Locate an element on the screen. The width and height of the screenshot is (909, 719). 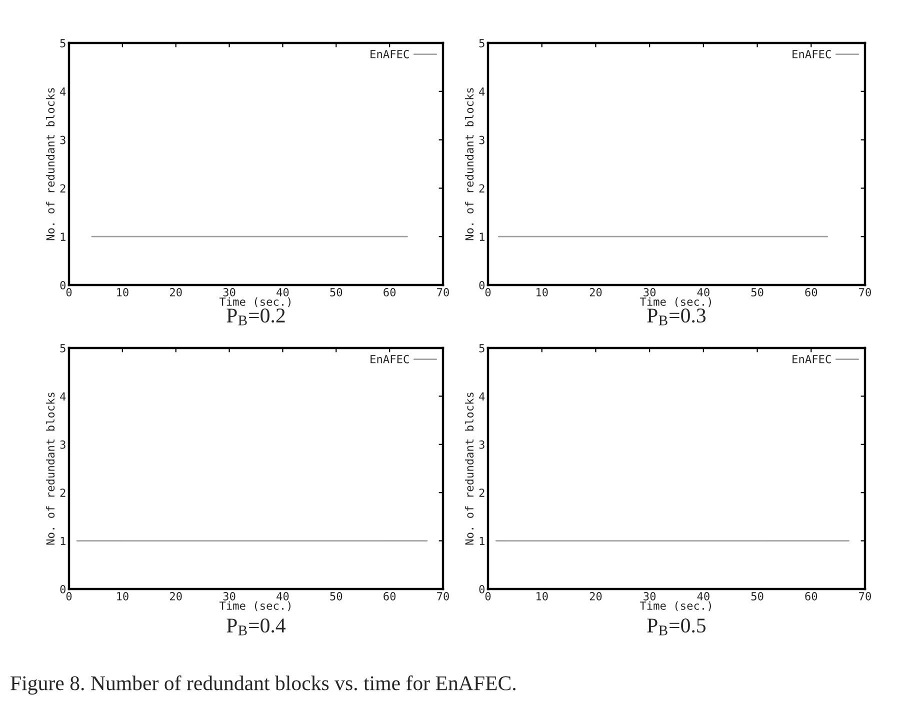
text: P$_{B}$=0.2 is located at coordinates (255, 317).